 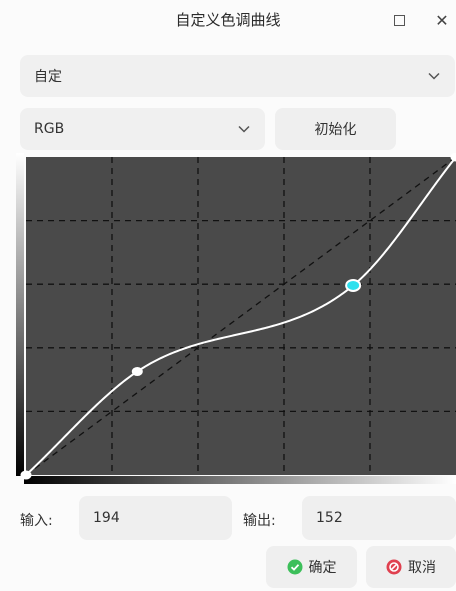 What do you see at coordinates (259, 521) in the screenshot?
I see `output-label: 输出:` at bounding box center [259, 521].